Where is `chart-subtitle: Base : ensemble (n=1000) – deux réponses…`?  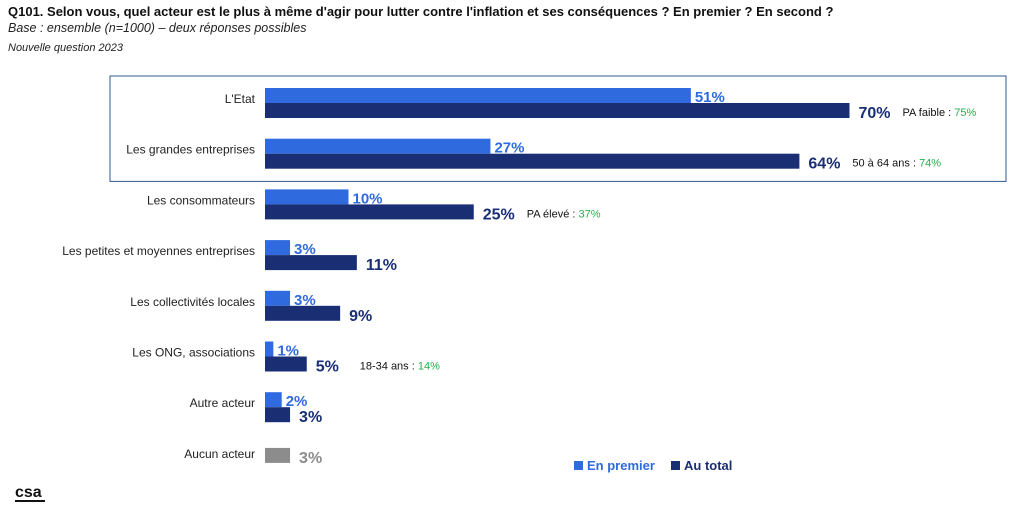
chart-subtitle: Base : ensemble (n=1000) – deux réponses… is located at coordinates (157, 28).